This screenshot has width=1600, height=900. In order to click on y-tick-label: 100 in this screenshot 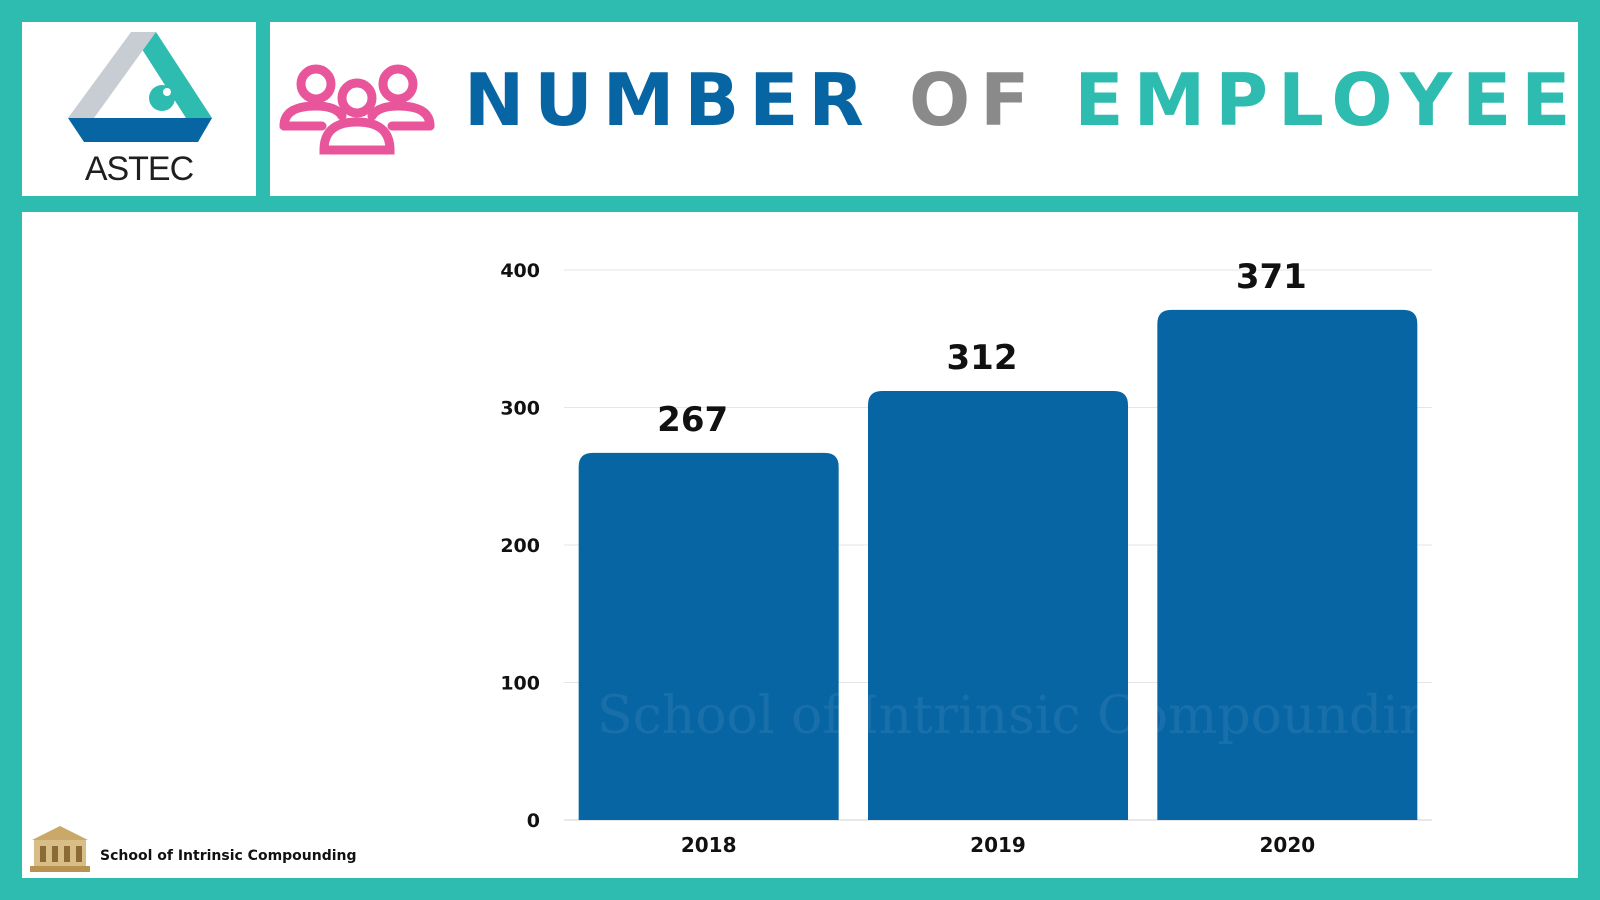, I will do `click(520, 684)`.